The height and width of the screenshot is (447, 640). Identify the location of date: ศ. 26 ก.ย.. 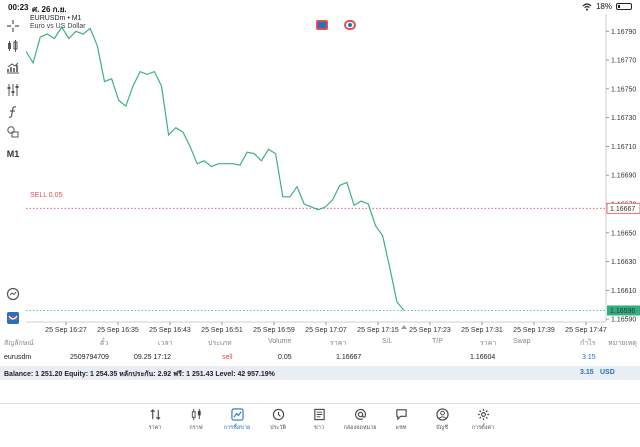
(49, 9).